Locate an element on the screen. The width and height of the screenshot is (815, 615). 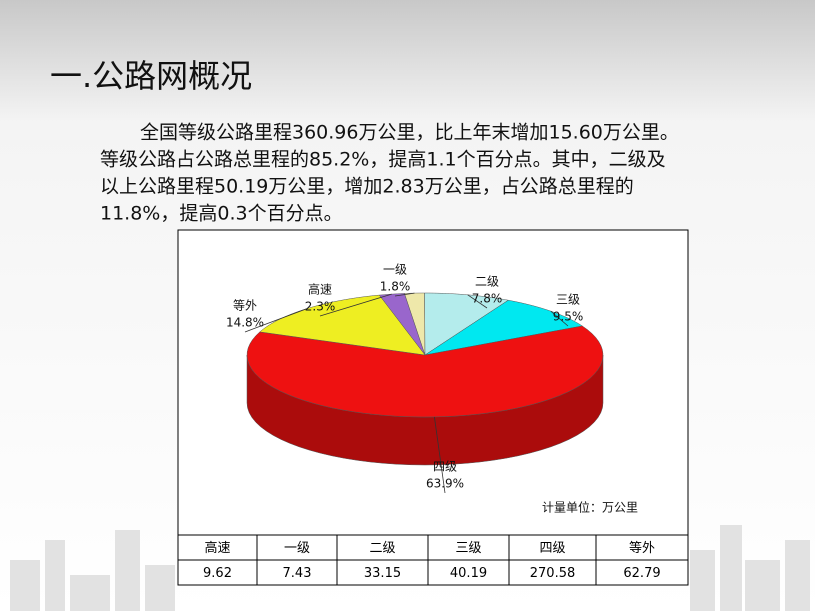
pie-label: 二级 is located at coordinates (487, 282).